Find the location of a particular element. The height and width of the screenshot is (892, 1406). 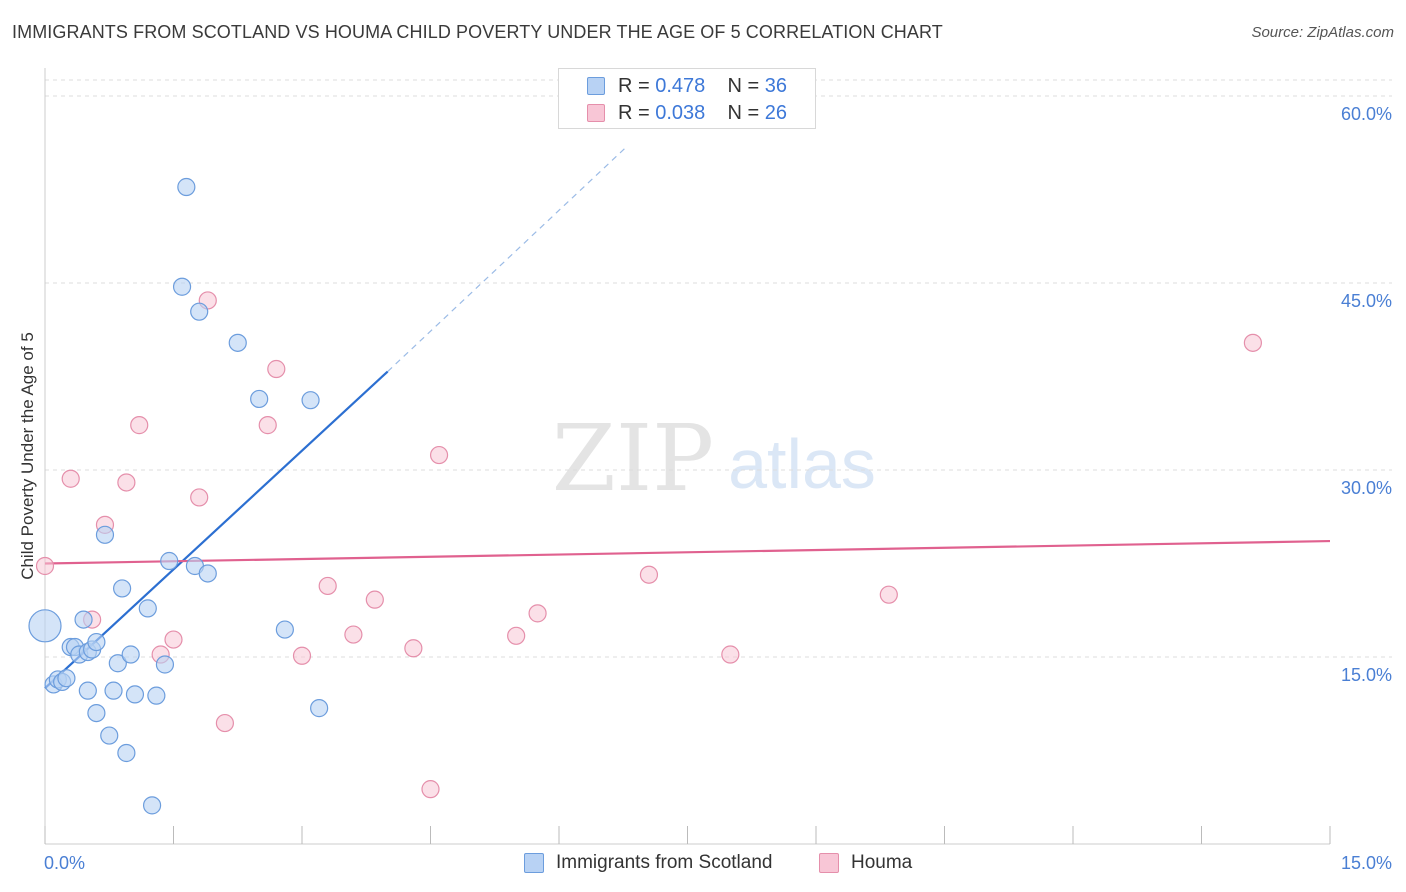

x-tick-label: 0.0% is located at coordinates (64, 863).